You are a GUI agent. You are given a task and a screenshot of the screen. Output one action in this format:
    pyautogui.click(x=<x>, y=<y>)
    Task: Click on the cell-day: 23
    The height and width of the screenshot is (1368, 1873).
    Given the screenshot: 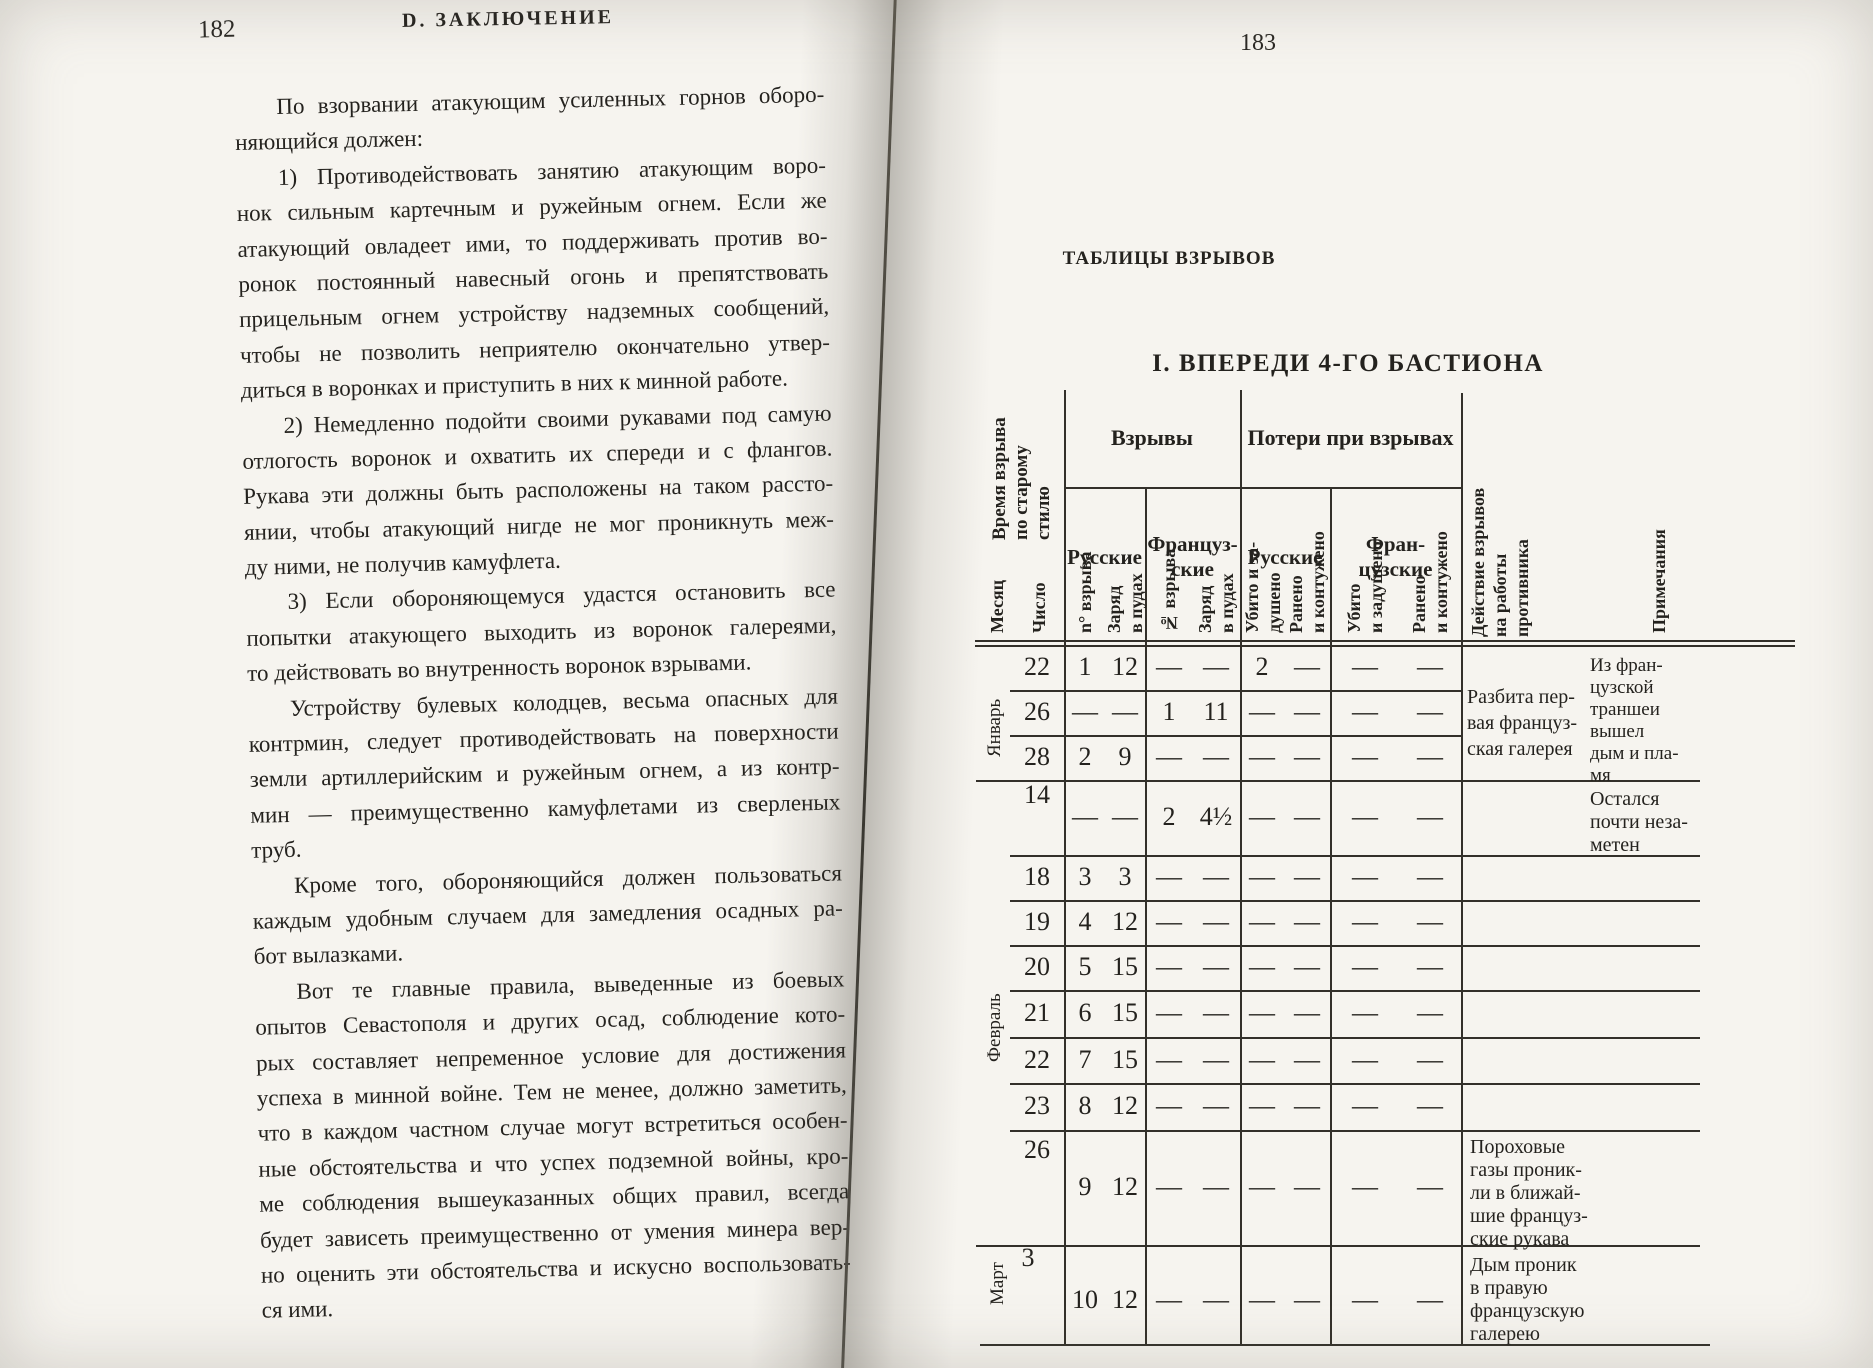 What is the action you would take?
    pyautogui.click(x=1037, y=1105)
    